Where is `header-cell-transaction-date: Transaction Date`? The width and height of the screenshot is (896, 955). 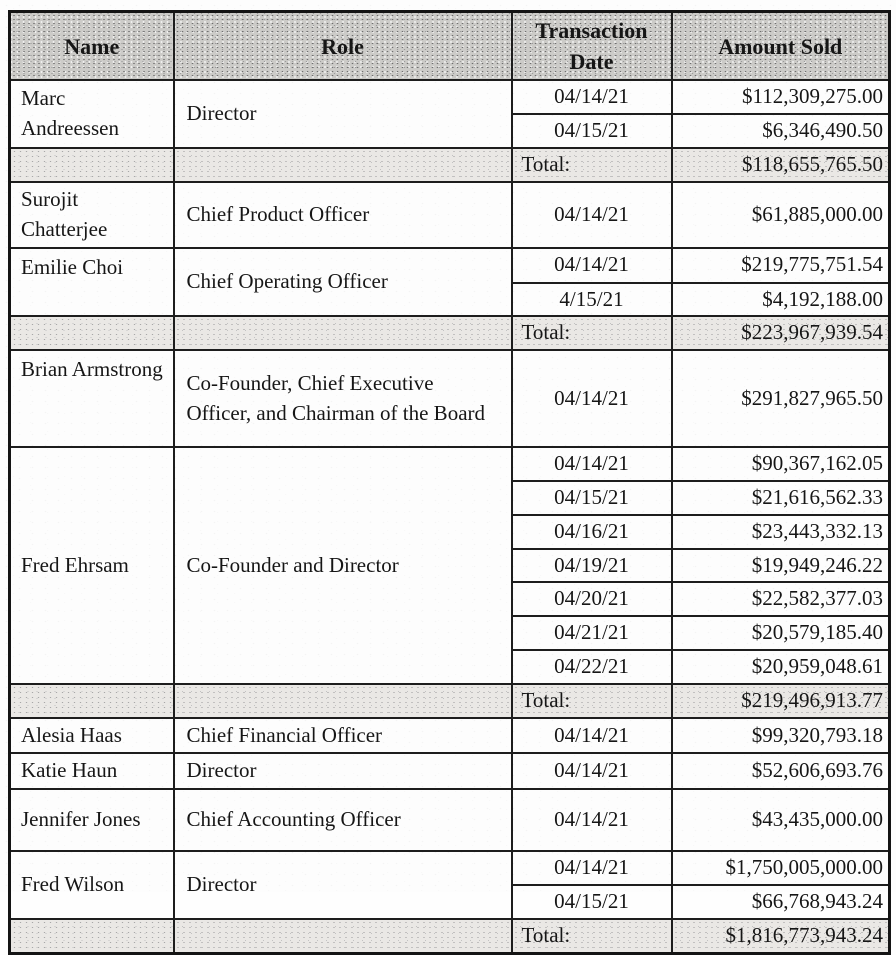 header-cell-transaction-date: Transaction Date is located at coordinates (591, 46).